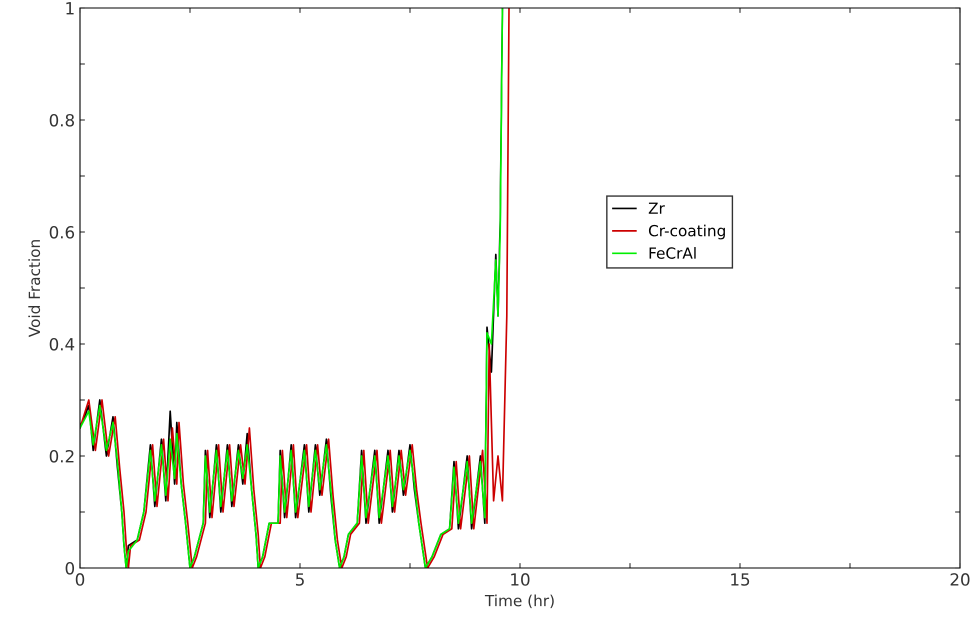  I want to click on x-tick-label: 0, so click(80, 579).